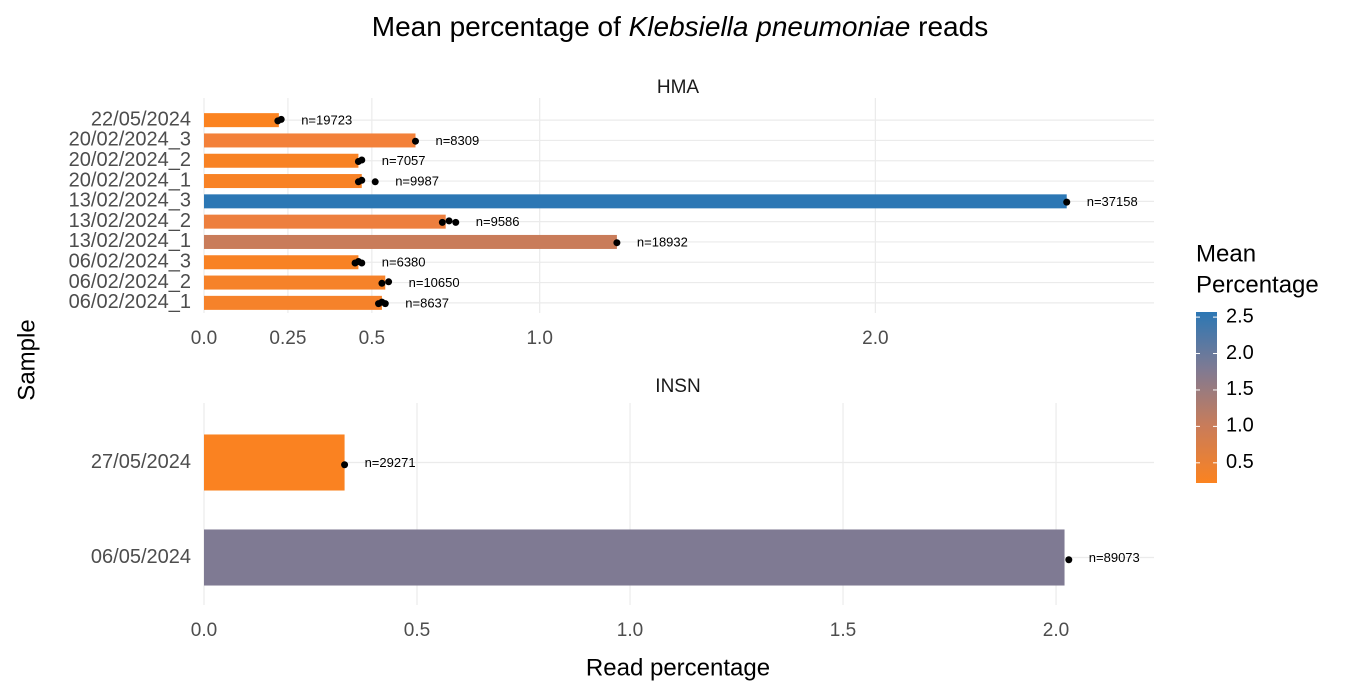 The image size is (1366, 697). I want to click on annotation: n=37158, so click(1112, 201).